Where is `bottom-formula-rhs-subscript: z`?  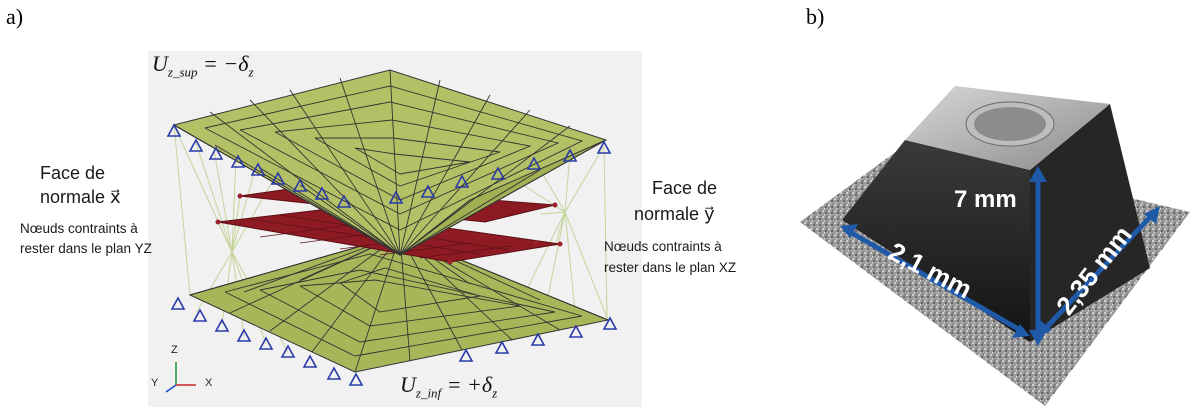 bottom-formula-rhs-subscript: z is located at coordinates (495, 393).